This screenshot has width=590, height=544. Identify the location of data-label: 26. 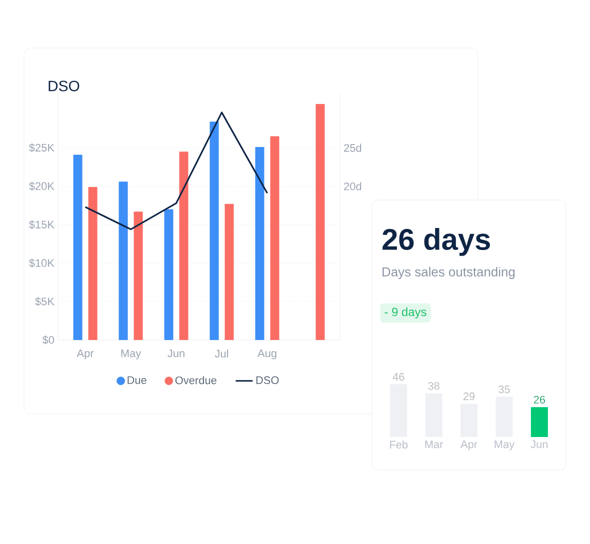
(540, 400).